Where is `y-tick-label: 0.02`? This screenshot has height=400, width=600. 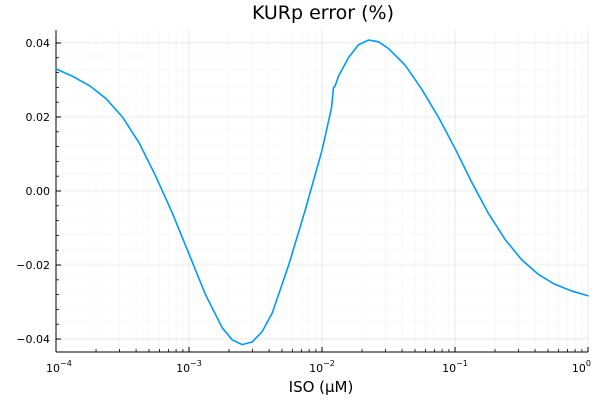 y-tick-label: 0.02 is located at coordinates (38, 117).